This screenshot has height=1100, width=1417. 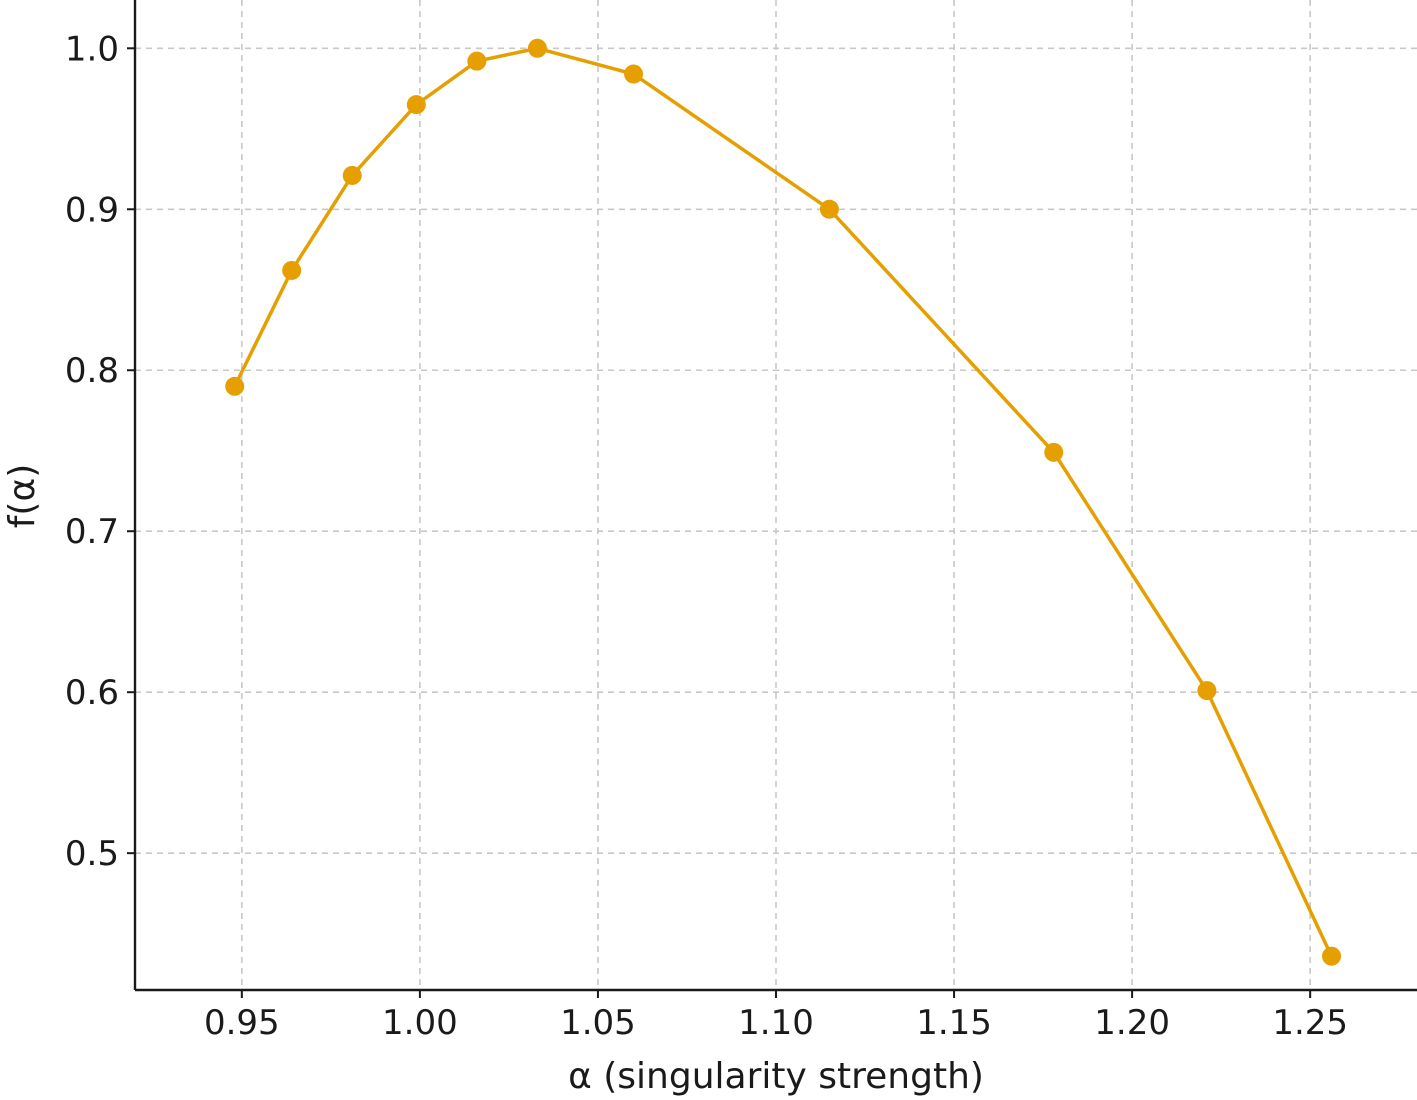 What do you see at coordinates (598, 1023) in the screenshot?
I see `x-tick-label: 1.05` at bounding box center [598, 1023].